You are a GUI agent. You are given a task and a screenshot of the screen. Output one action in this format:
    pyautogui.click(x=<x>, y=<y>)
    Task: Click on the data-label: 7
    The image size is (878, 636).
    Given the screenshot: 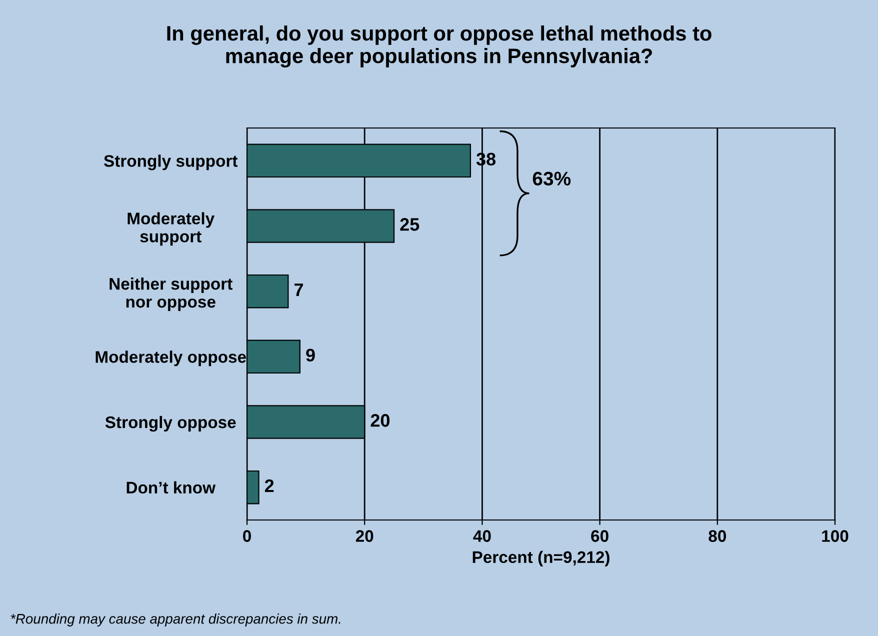 What is the action you would take?
    pyautogui.click(x=298, y=290)
    